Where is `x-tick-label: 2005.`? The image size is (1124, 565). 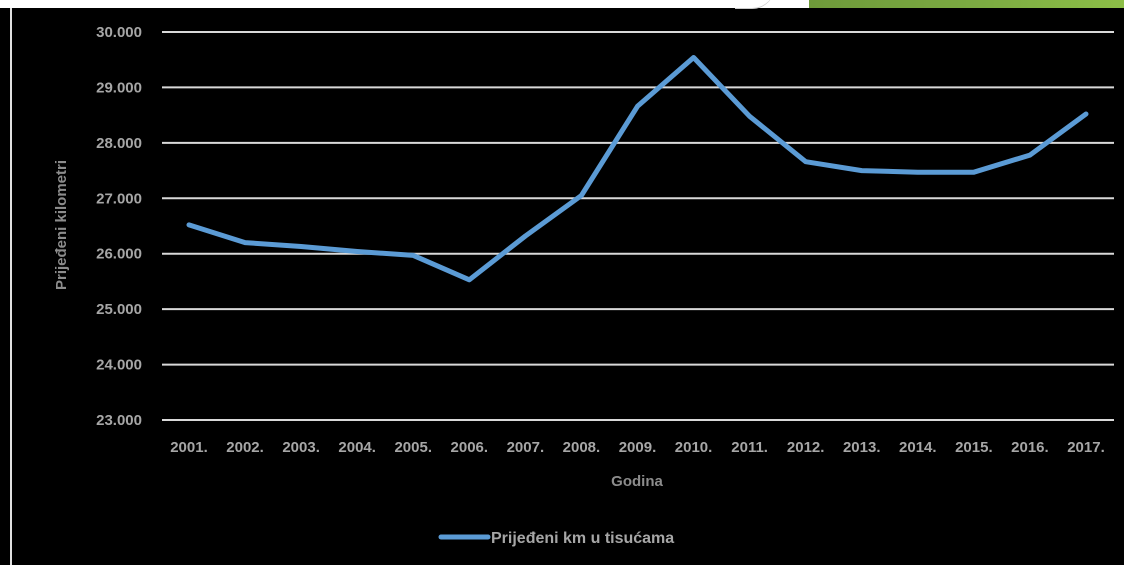
x-tick-label: 2005. is located at coordinates (413, 447).